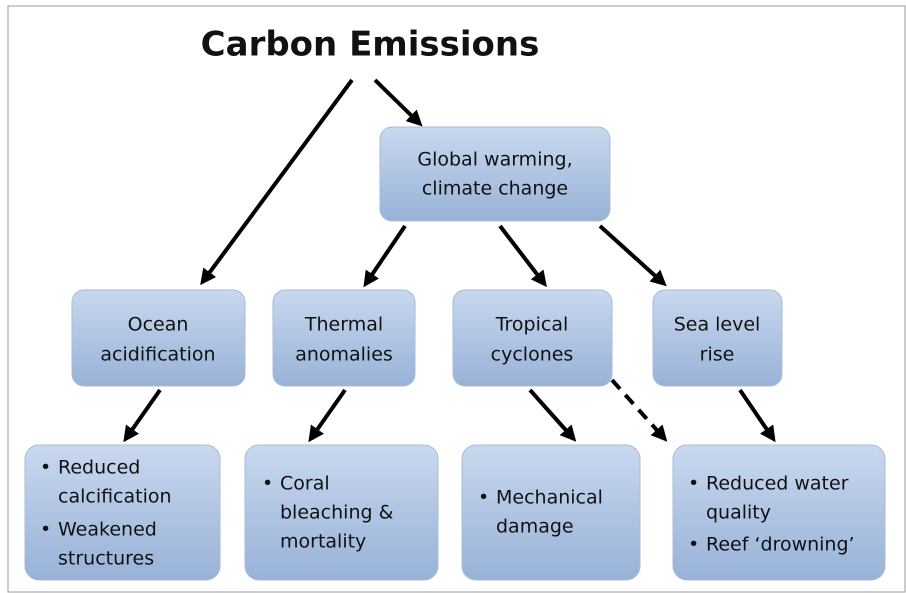 This screenshot has width=906, height=593. What do you see at coordinates (158, 325) in the screenshot?
I see `node-text: Ocean` at bounding box center [158, 325].